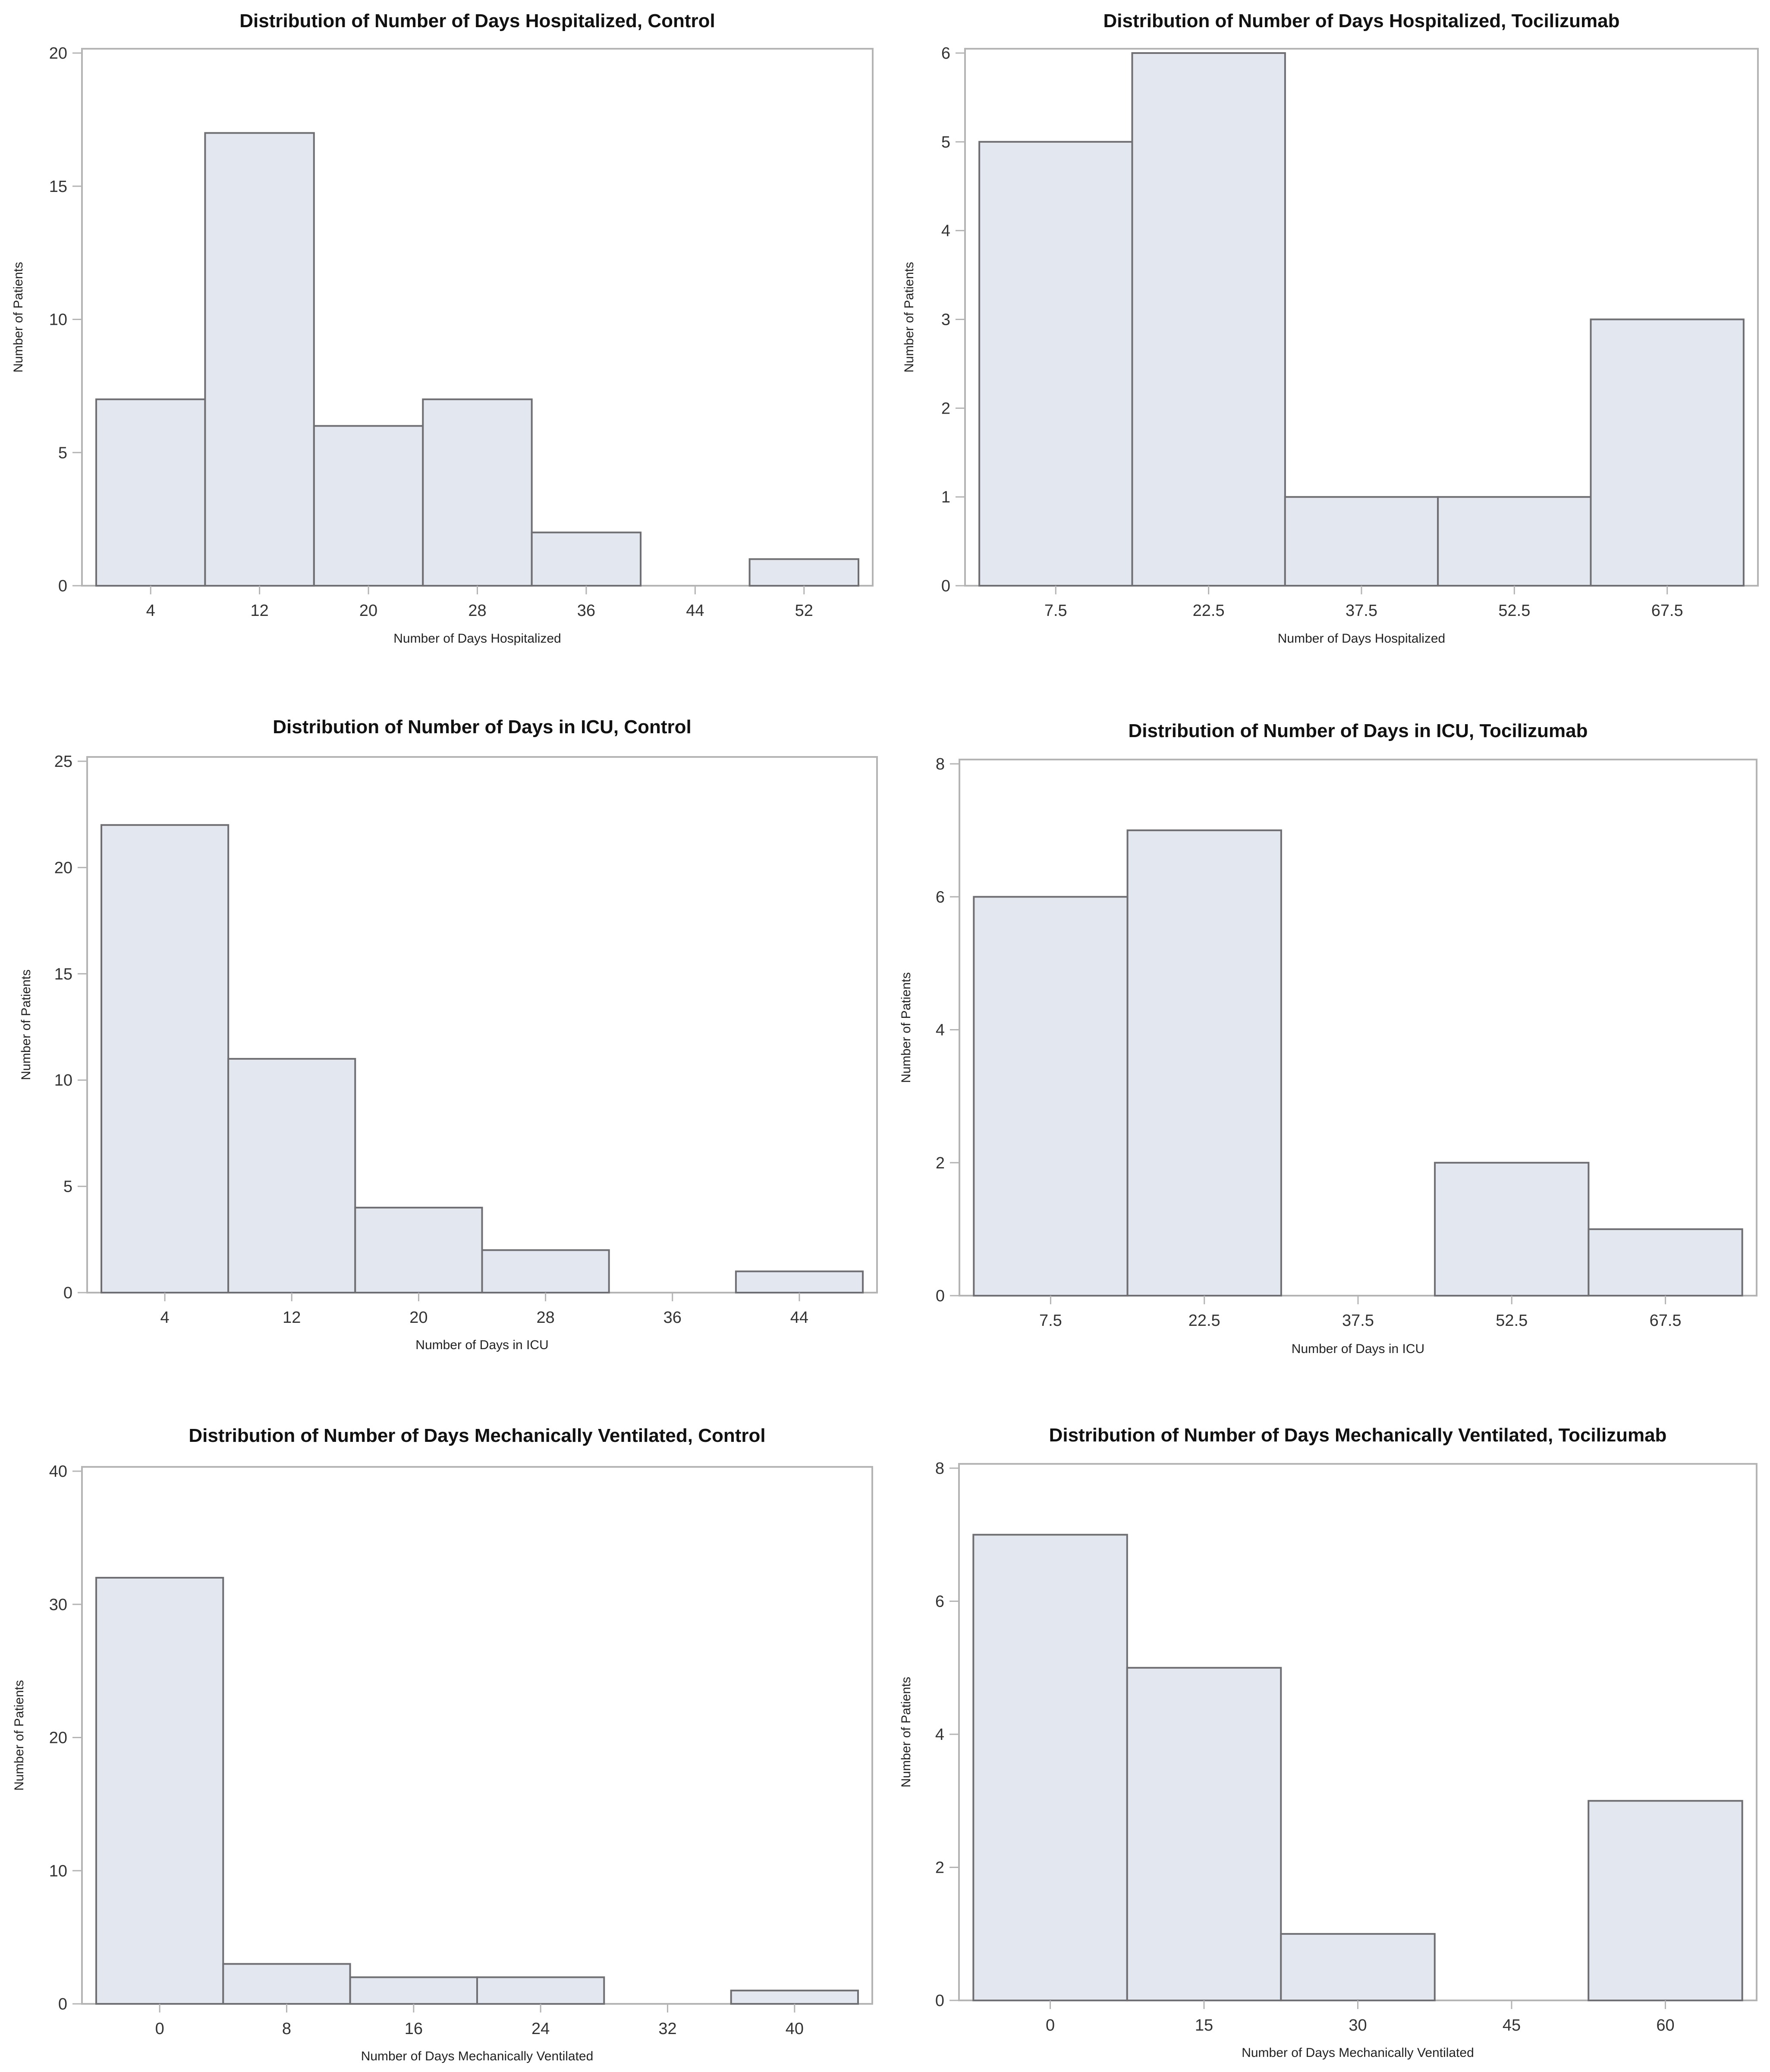 Image resolution: width=1770 pixels, height=2072 pixels. What do you see at coordinates (477, 611) in the screenshot?
I see `x-tick-label: 28` at bounding box center [477, 611].